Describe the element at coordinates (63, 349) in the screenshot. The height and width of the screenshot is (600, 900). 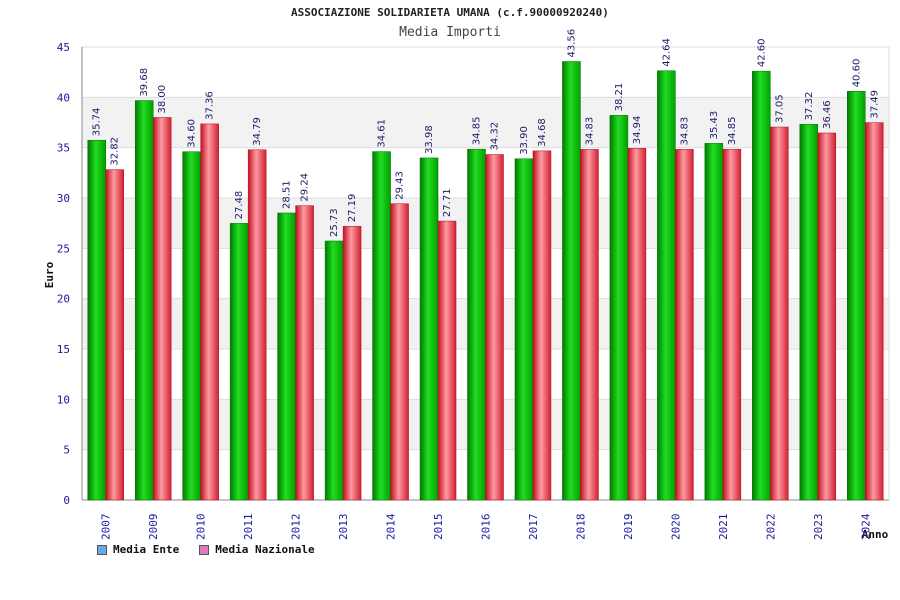
I see `y-tick-label: 15` at that location.